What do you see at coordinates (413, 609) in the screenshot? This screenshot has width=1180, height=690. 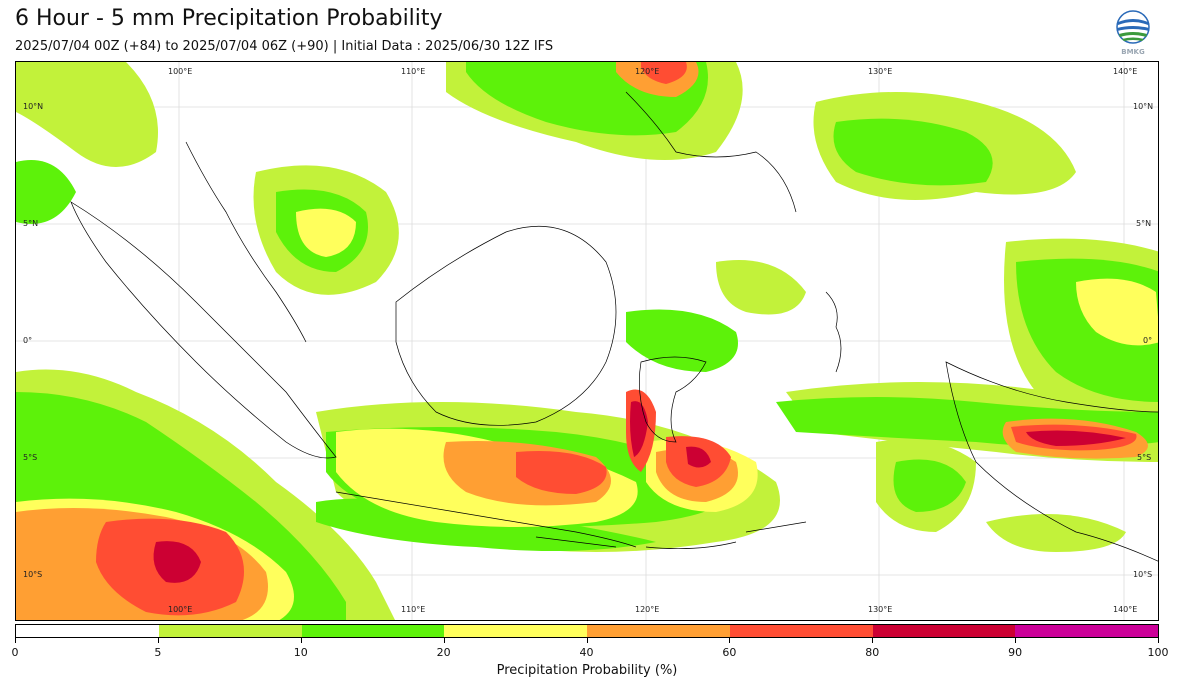 I see `lon-label-bottom: 110°E` at bounding box center [413, 609].